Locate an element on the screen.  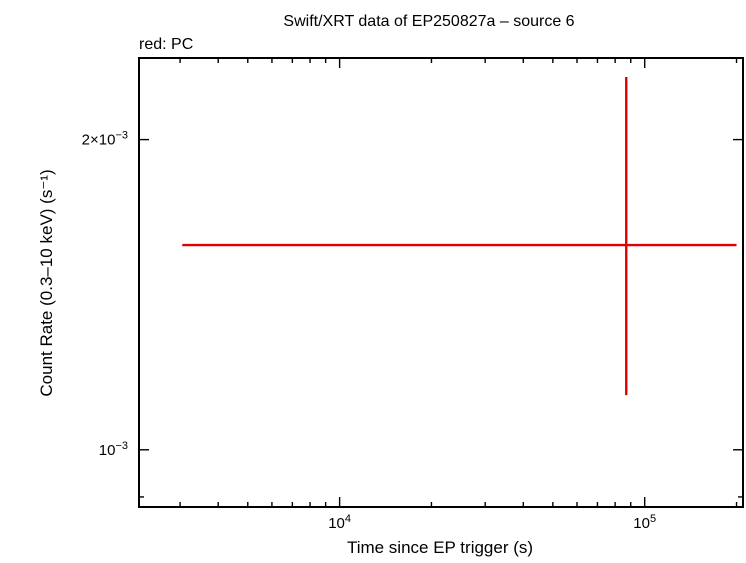
x-tick-label: 10⁵ is located at coordinates (644, 522).